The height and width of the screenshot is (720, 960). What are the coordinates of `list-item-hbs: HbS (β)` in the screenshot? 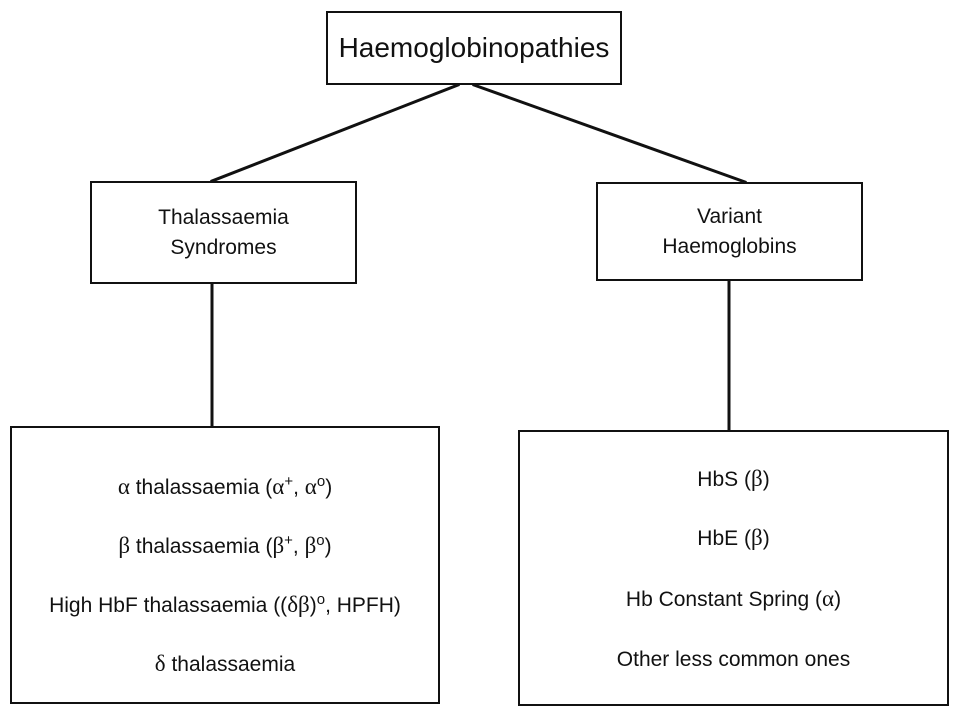 It's located at (733, 479).